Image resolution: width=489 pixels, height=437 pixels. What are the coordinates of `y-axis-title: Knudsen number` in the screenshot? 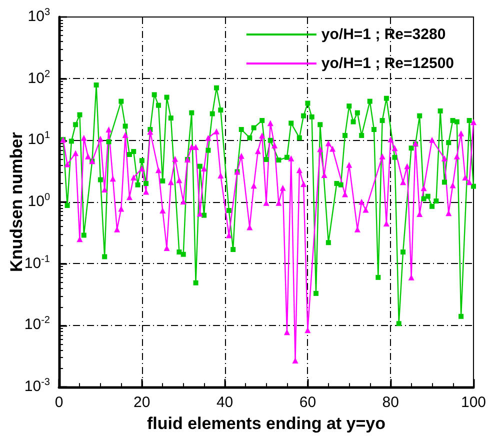 It's located at (16, 202).